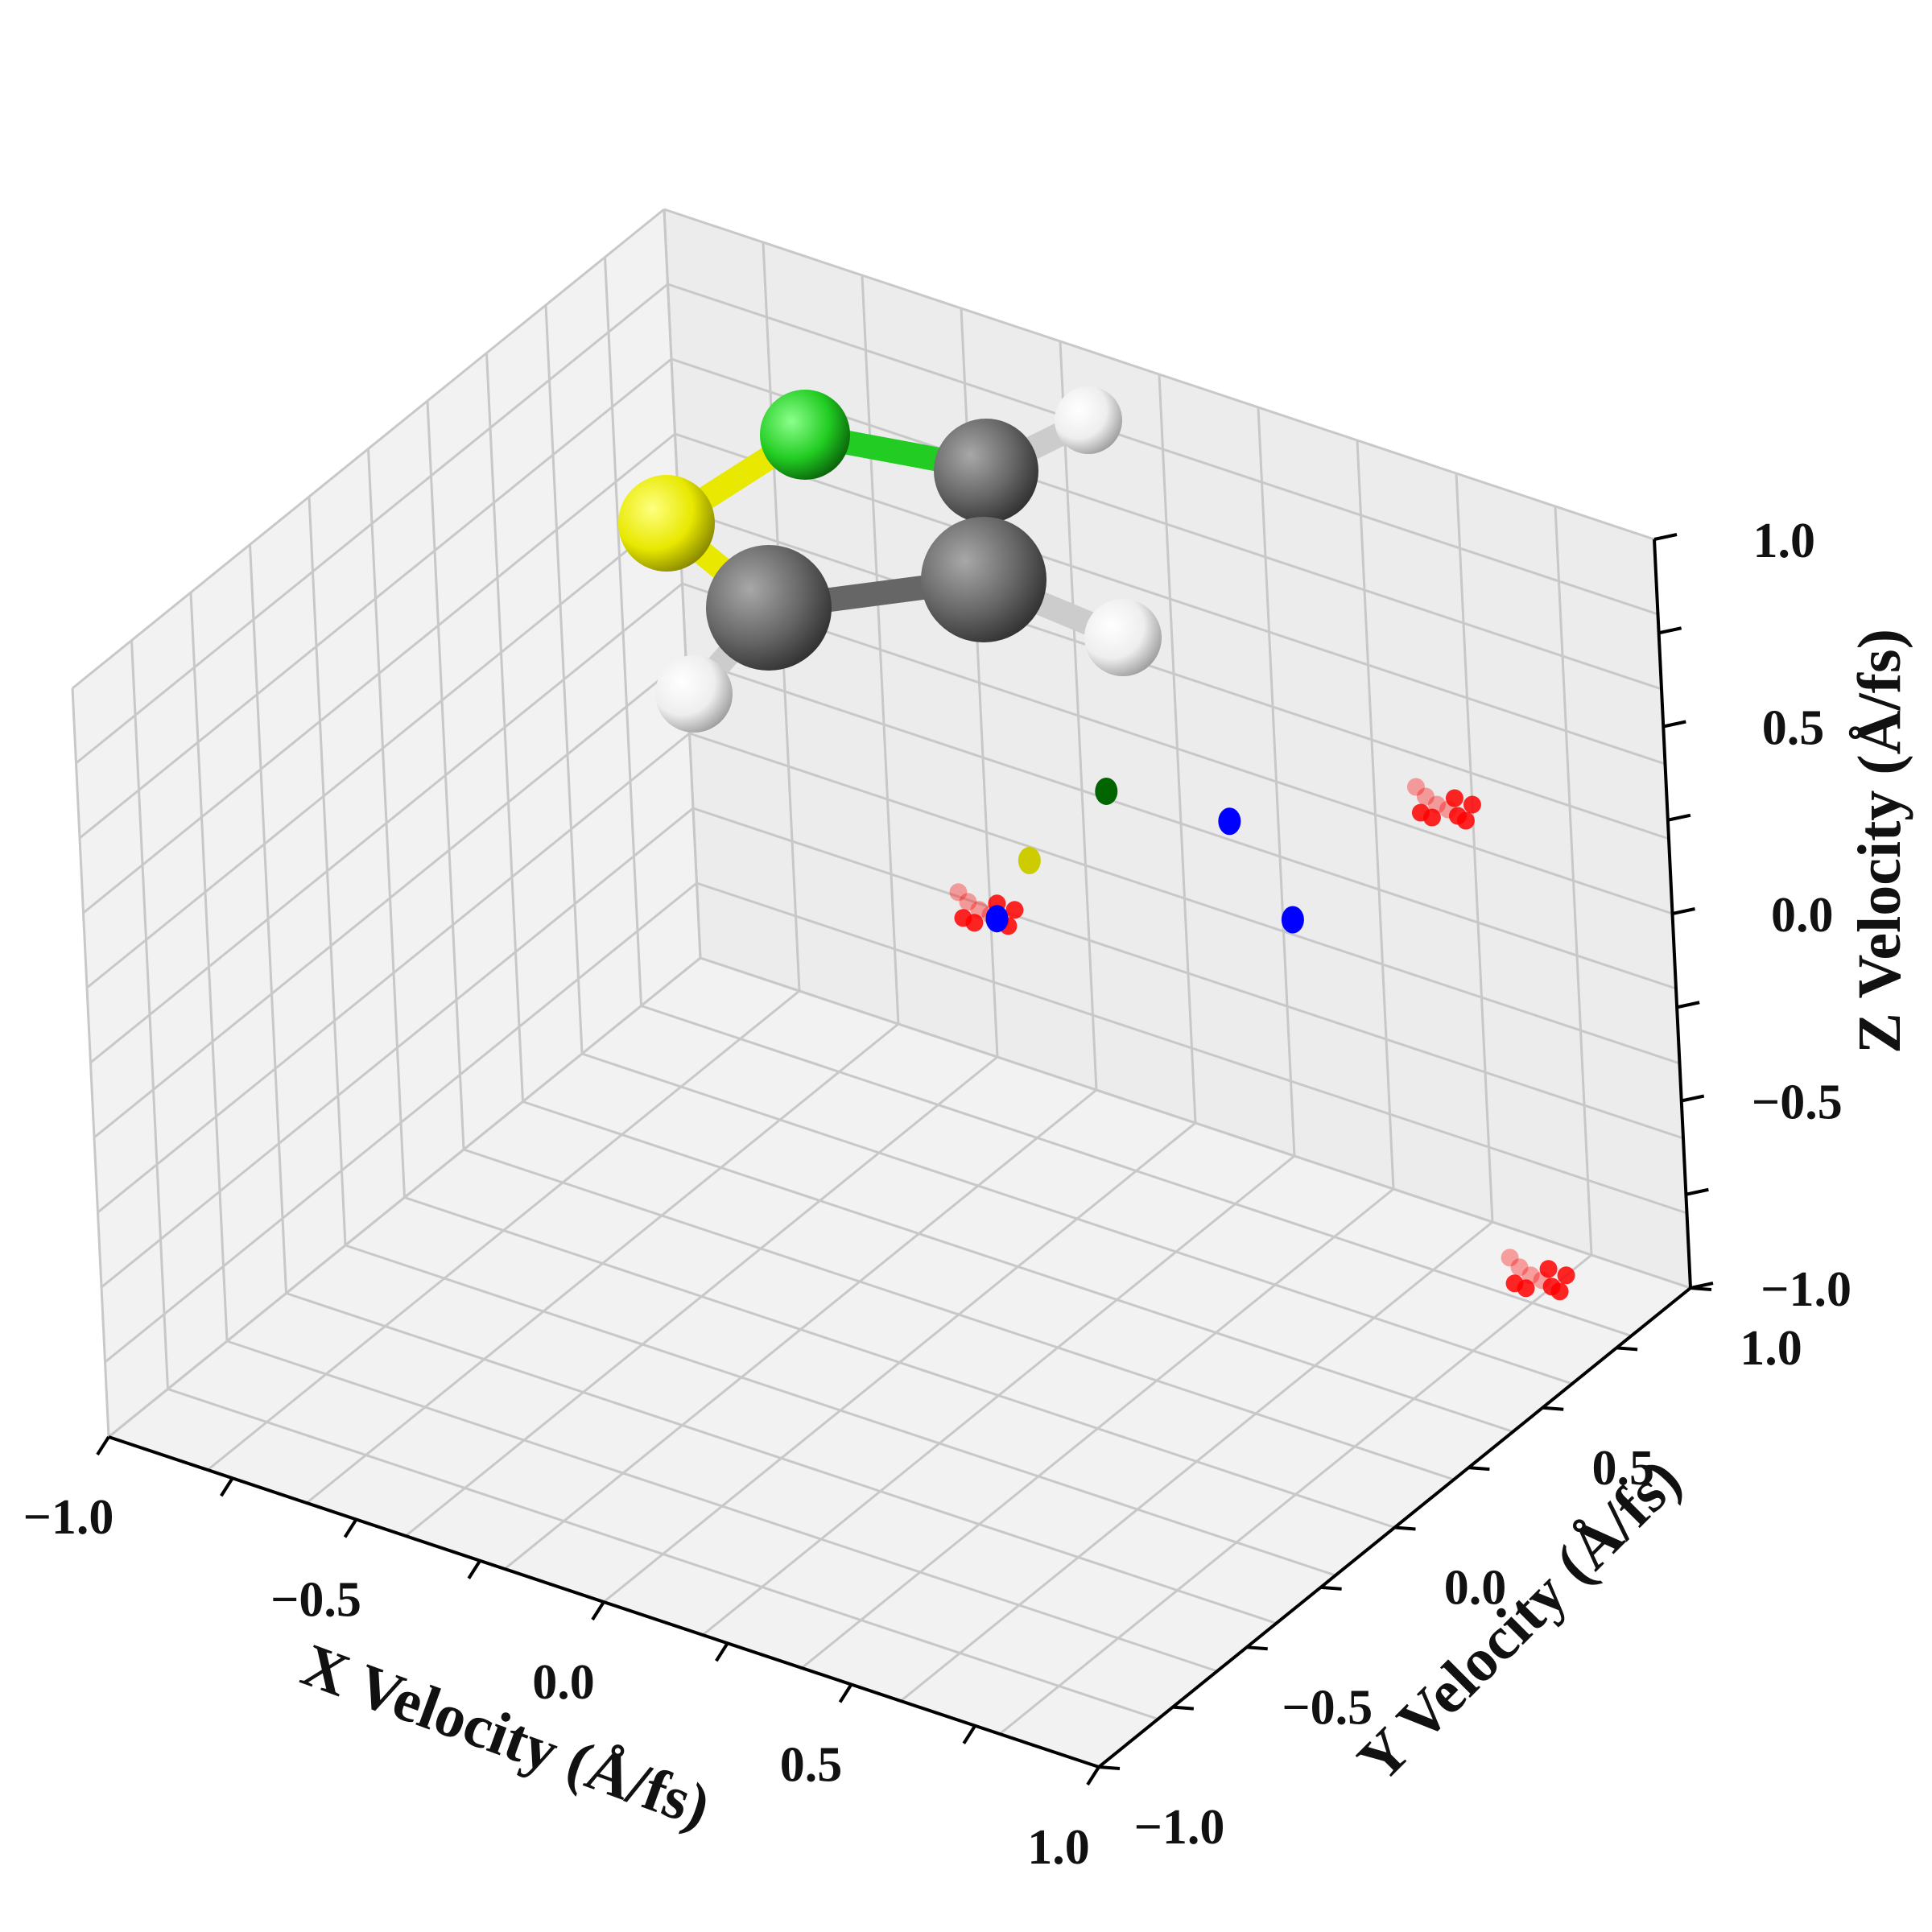  I want to click on y-tick-label: 0.0, so click(1475, 1588).